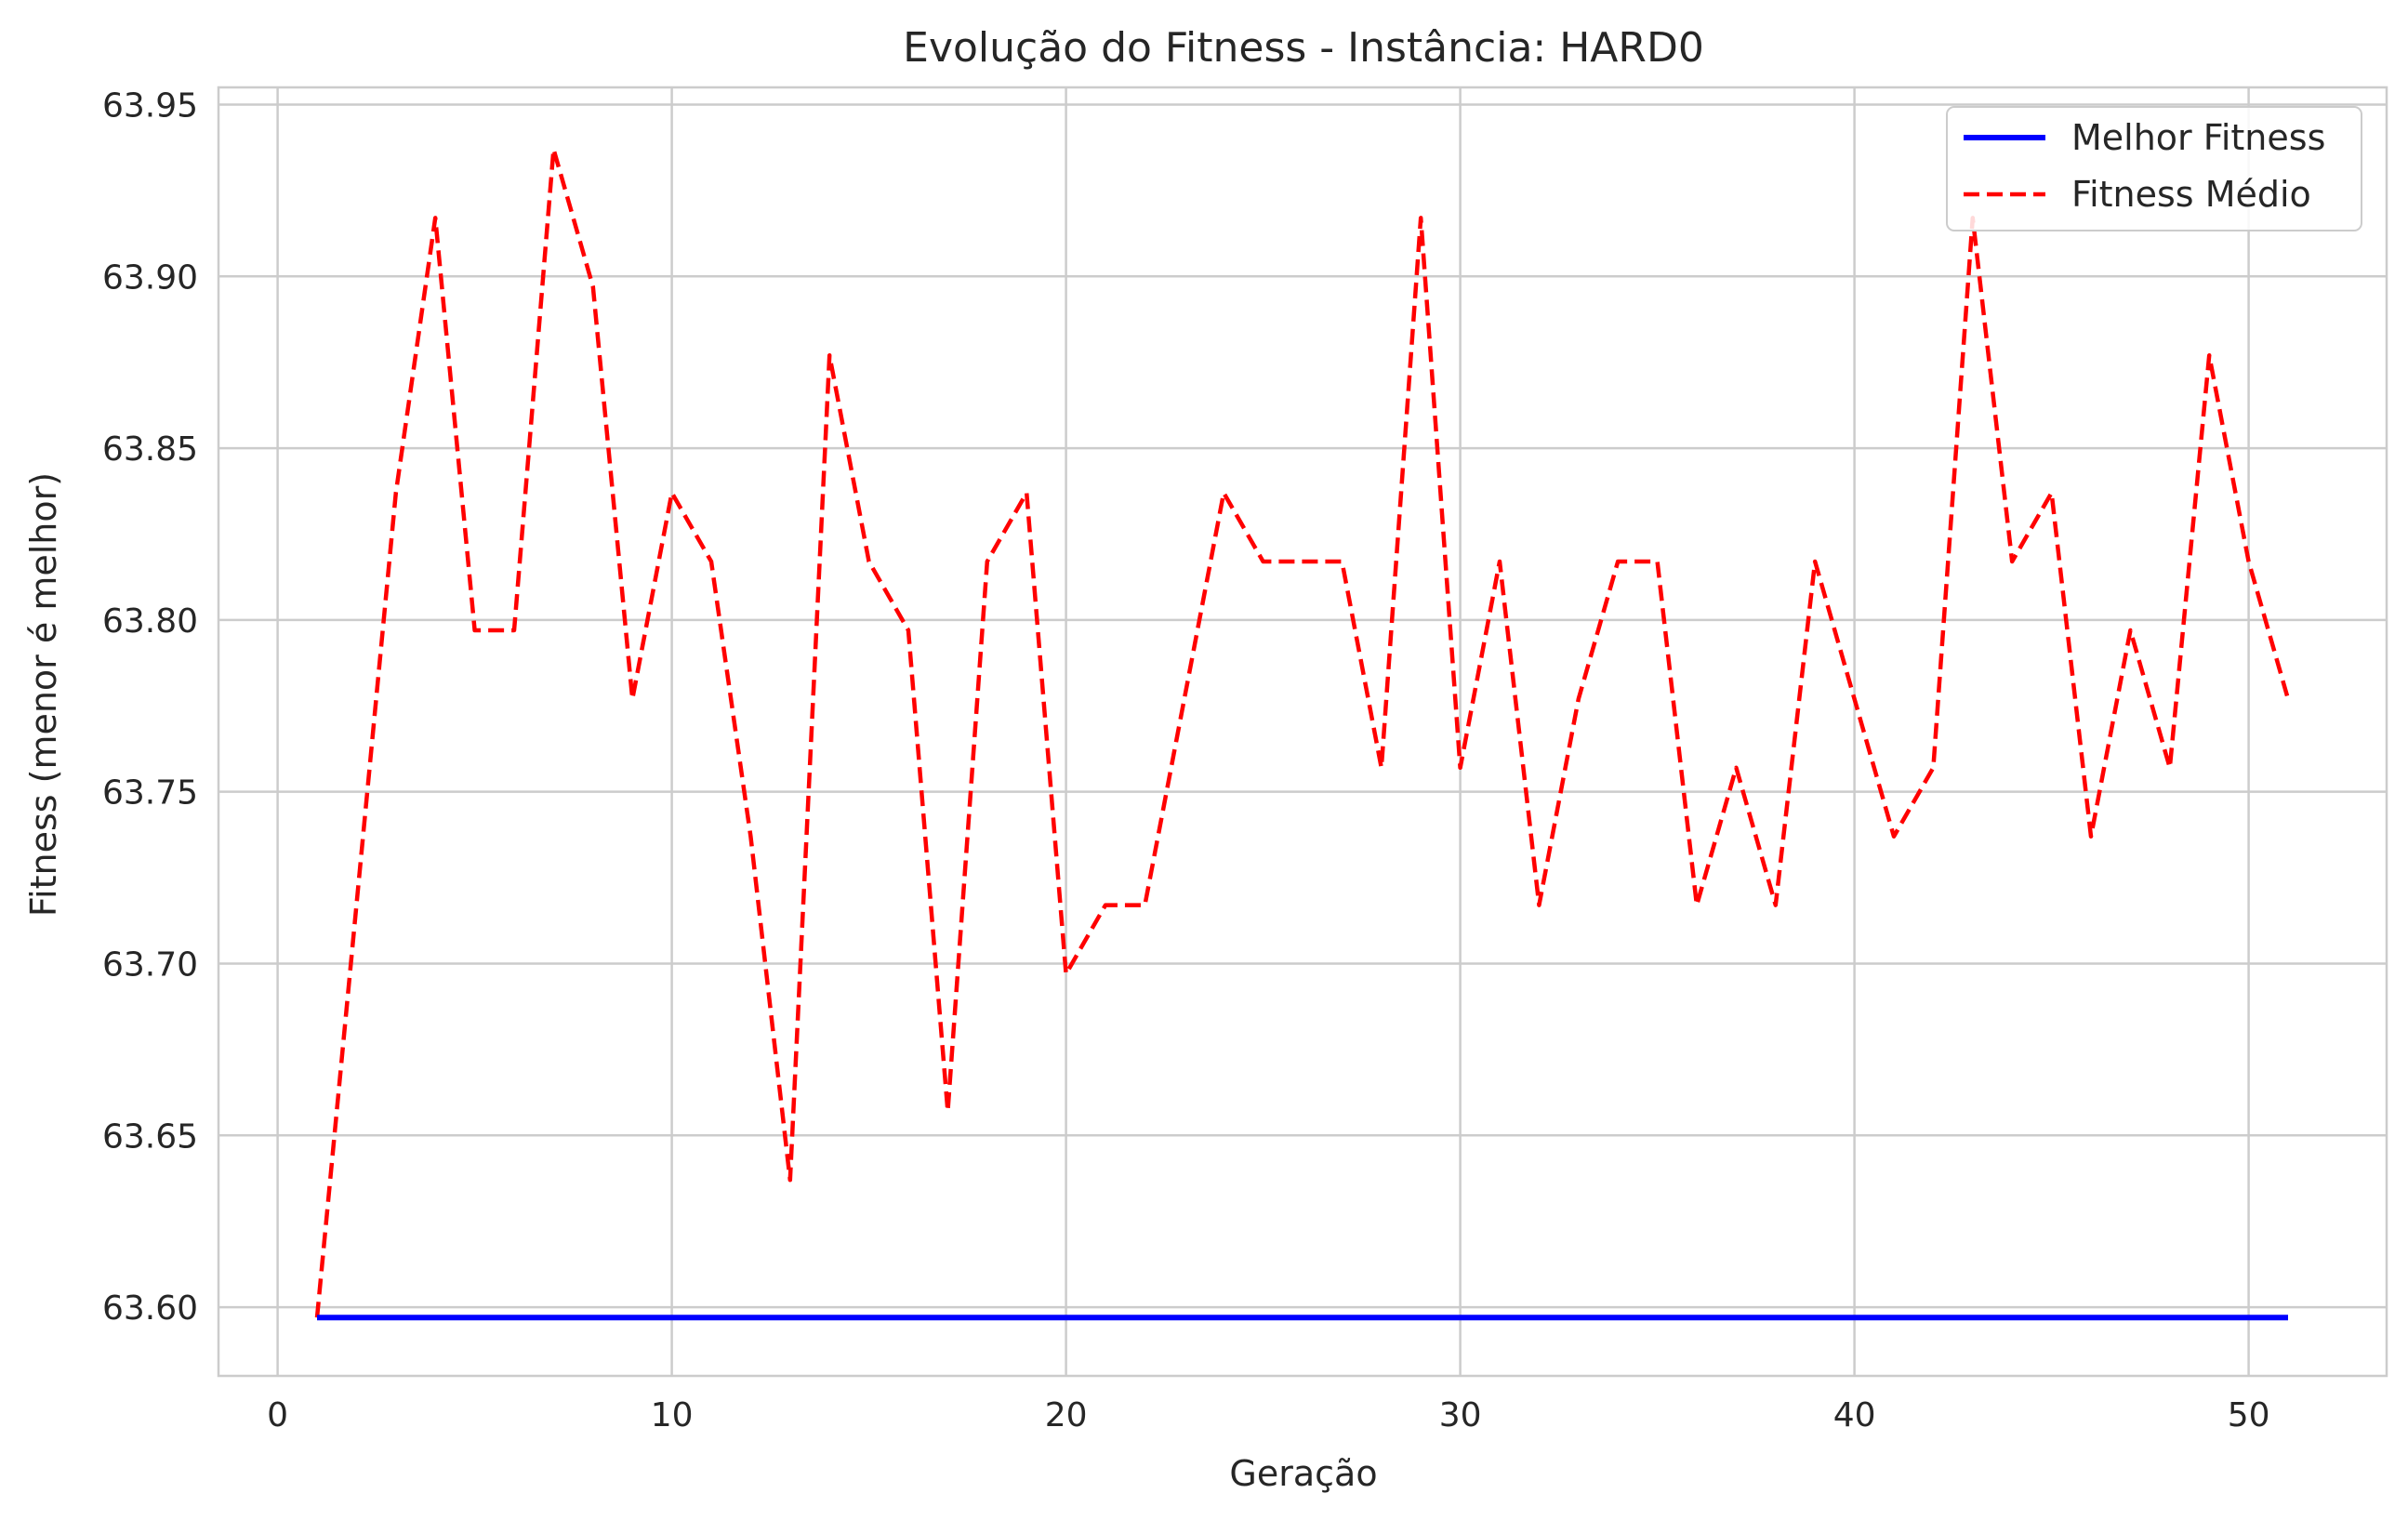  Describe the element at coordinates (150, 707) in the screenshot. I see `y-tick-labels: 63.60 63.65 63.70 63.75 63.80 63.85 63.90 63.95` at that location.